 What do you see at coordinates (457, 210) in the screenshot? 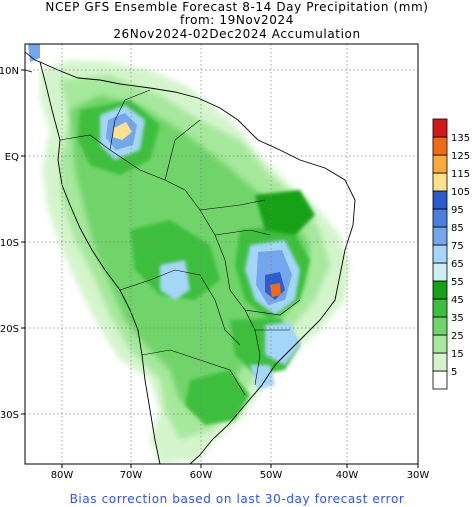
I see `legend-level-label: 95` at bounding box center [457, 210].